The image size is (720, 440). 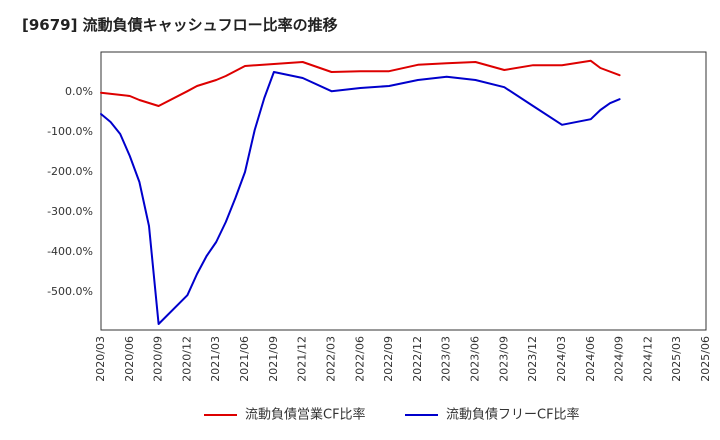 I want to click on x-tick-label: 2021/12, so click(x=302, y=359).